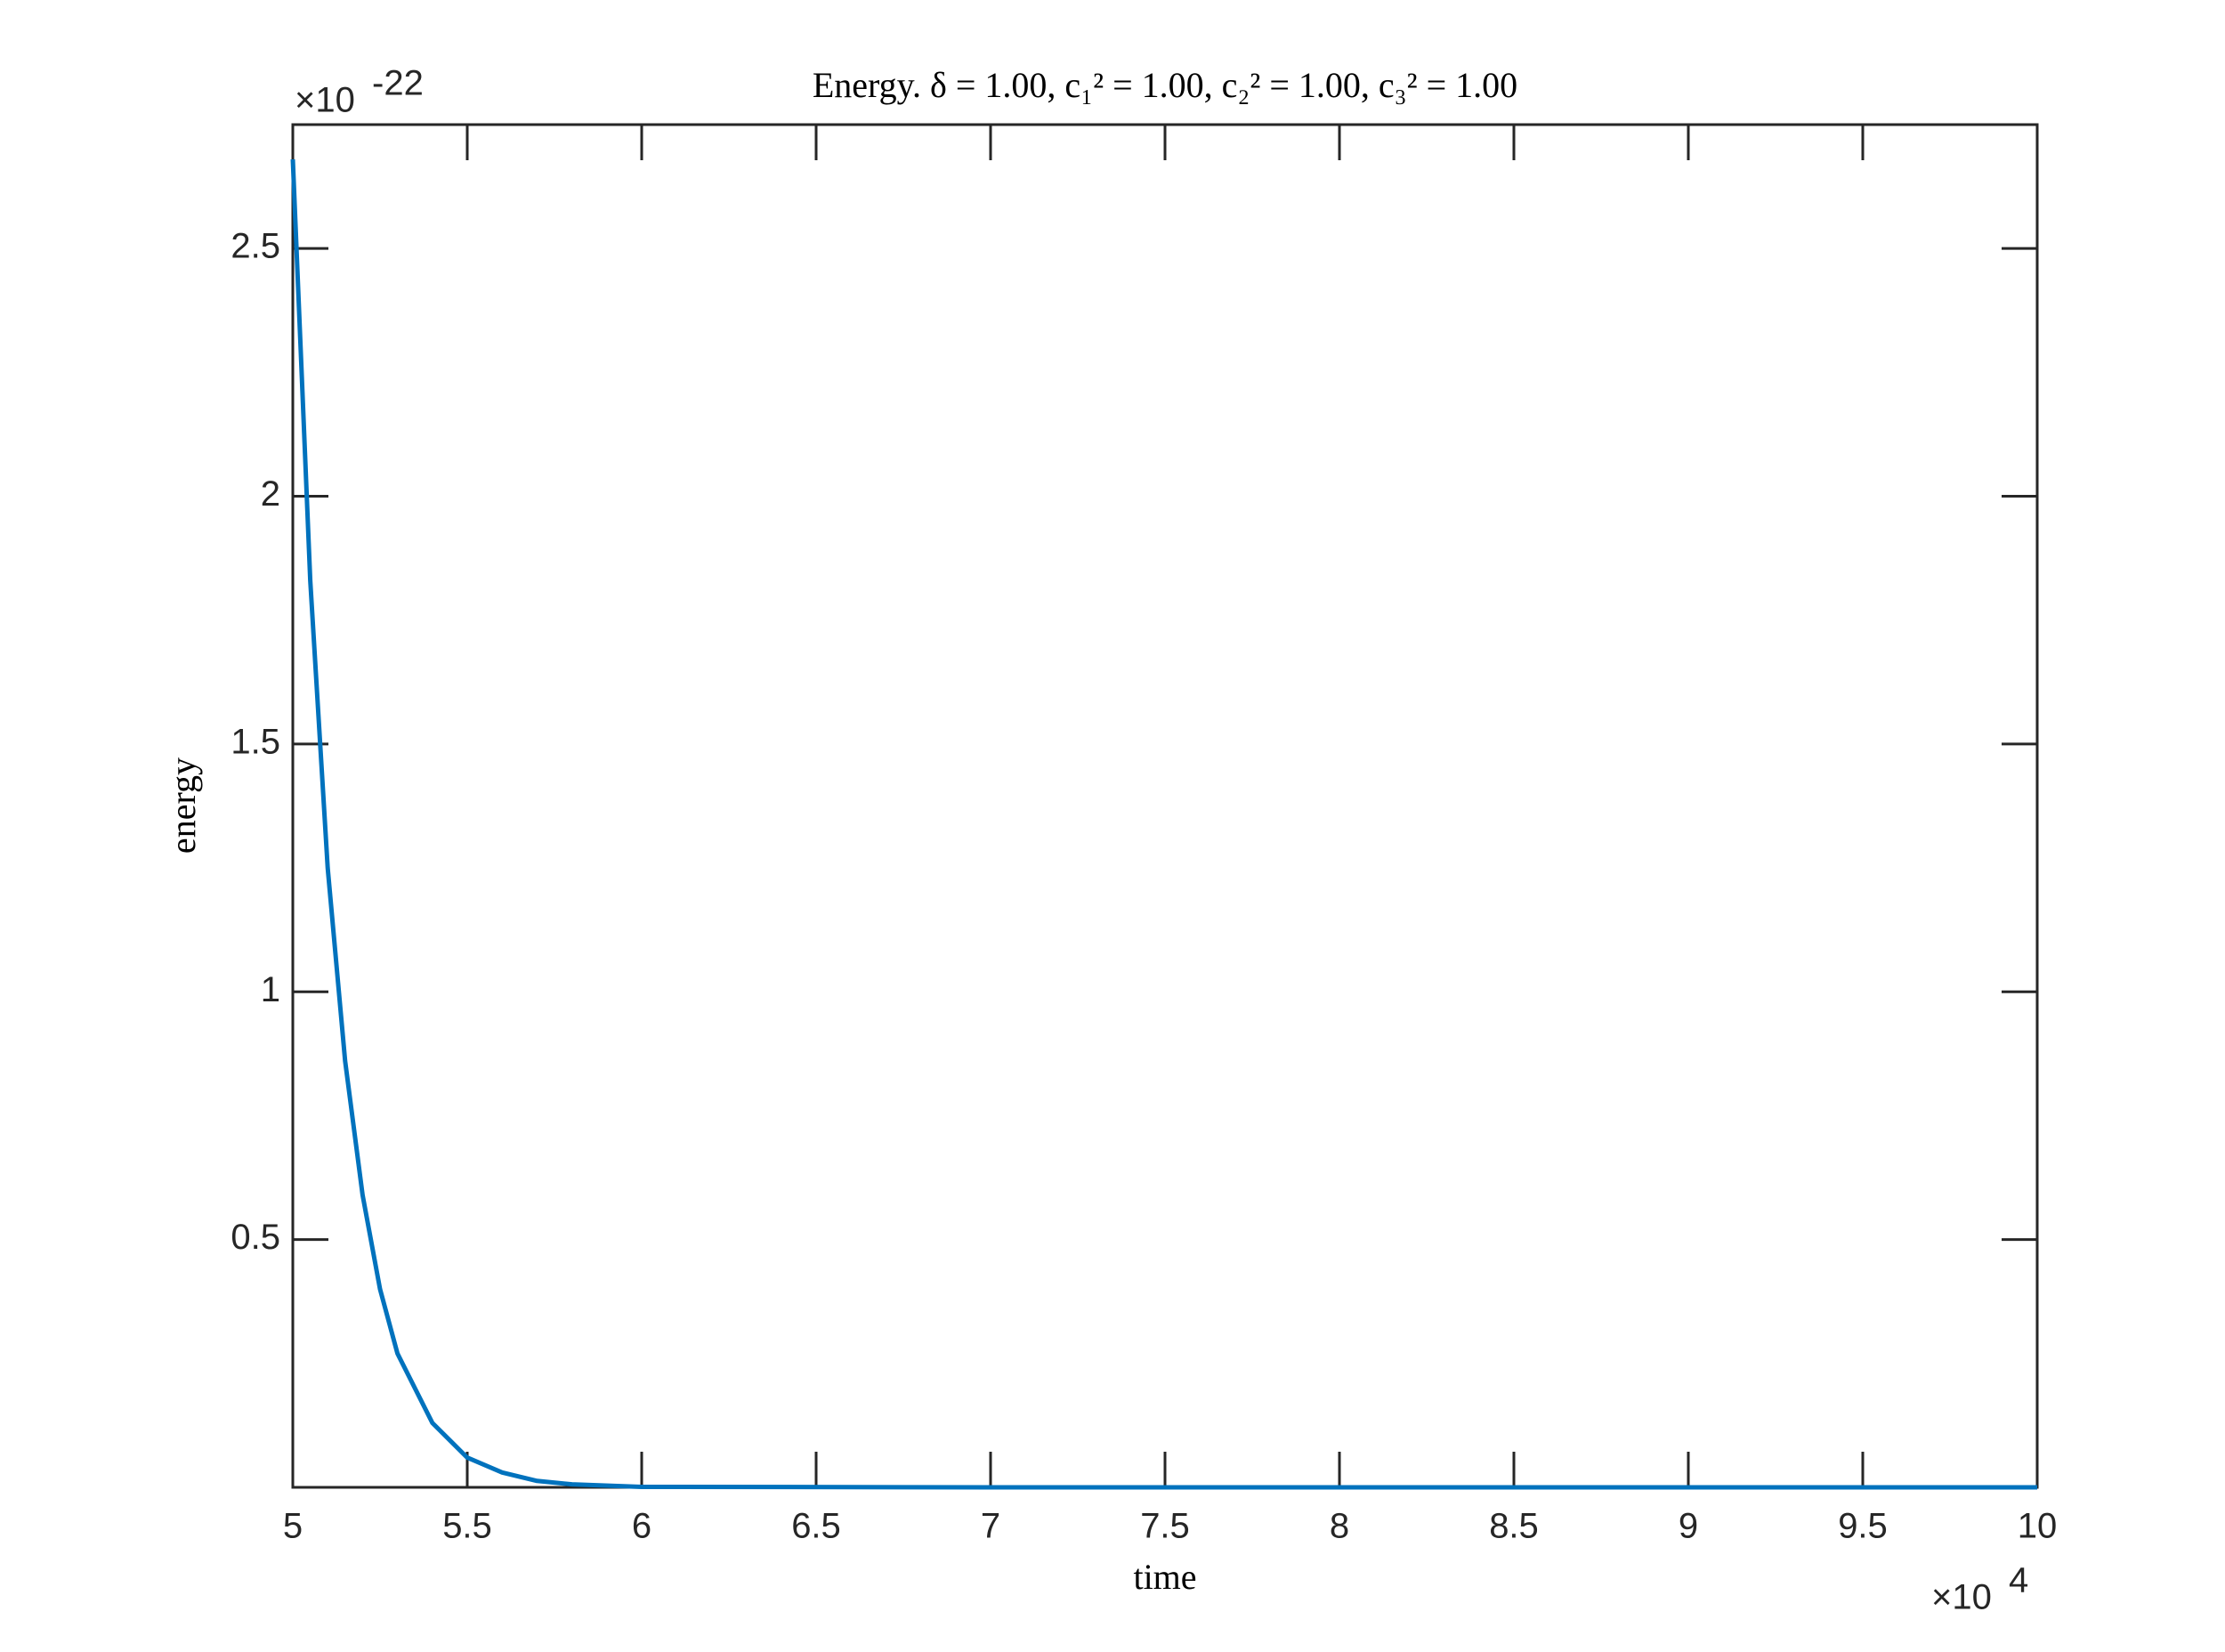 The height and width of the screenshot is (1652, 2225). I want to click on x-tick-label: 6, so click(642, 1526).